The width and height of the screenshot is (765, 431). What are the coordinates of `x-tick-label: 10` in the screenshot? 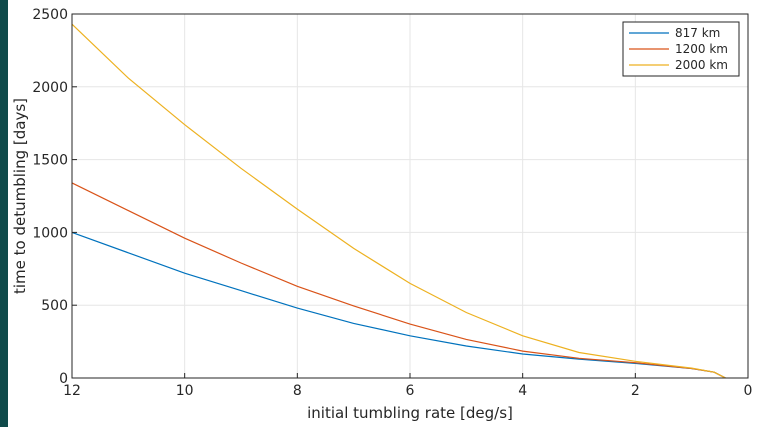 It's located at (185, 391).